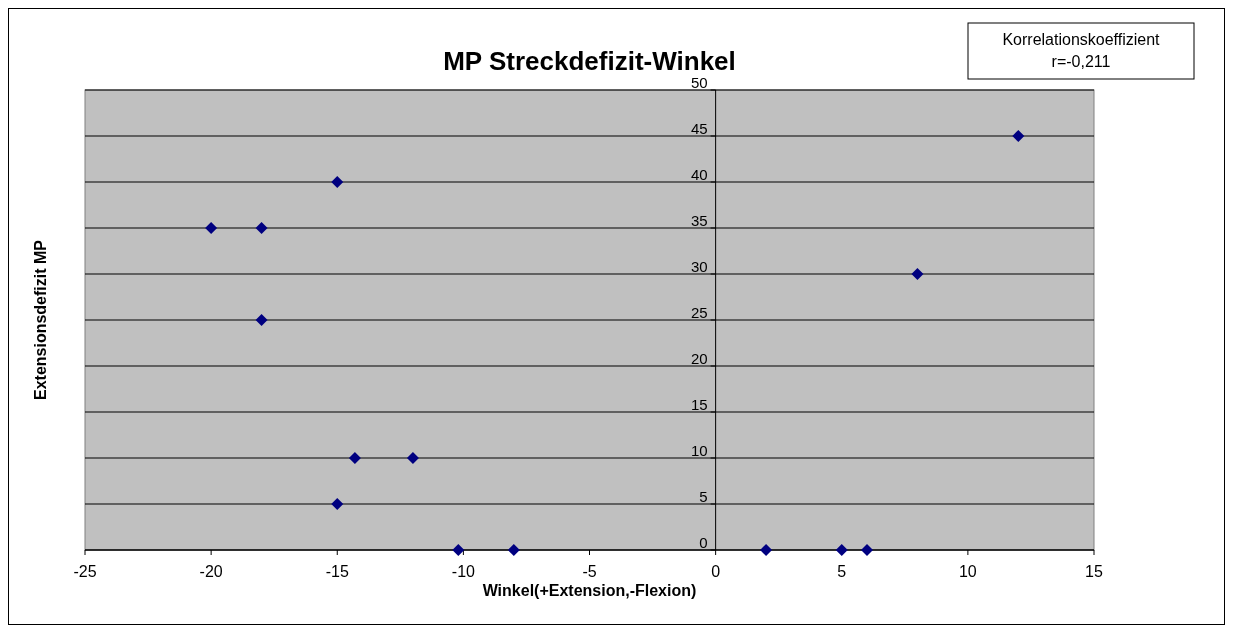 The image size is (1233, 633). I want to click on y-tick-label: 20, so click(699, 358).